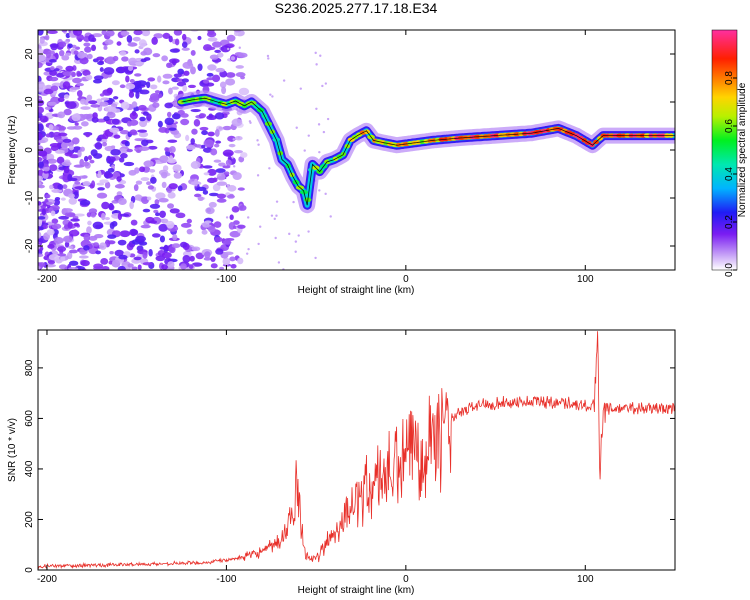 The width and height of the screenshot is (750, 600). I want to click on y-tick-label: -10, so click(29, 197).